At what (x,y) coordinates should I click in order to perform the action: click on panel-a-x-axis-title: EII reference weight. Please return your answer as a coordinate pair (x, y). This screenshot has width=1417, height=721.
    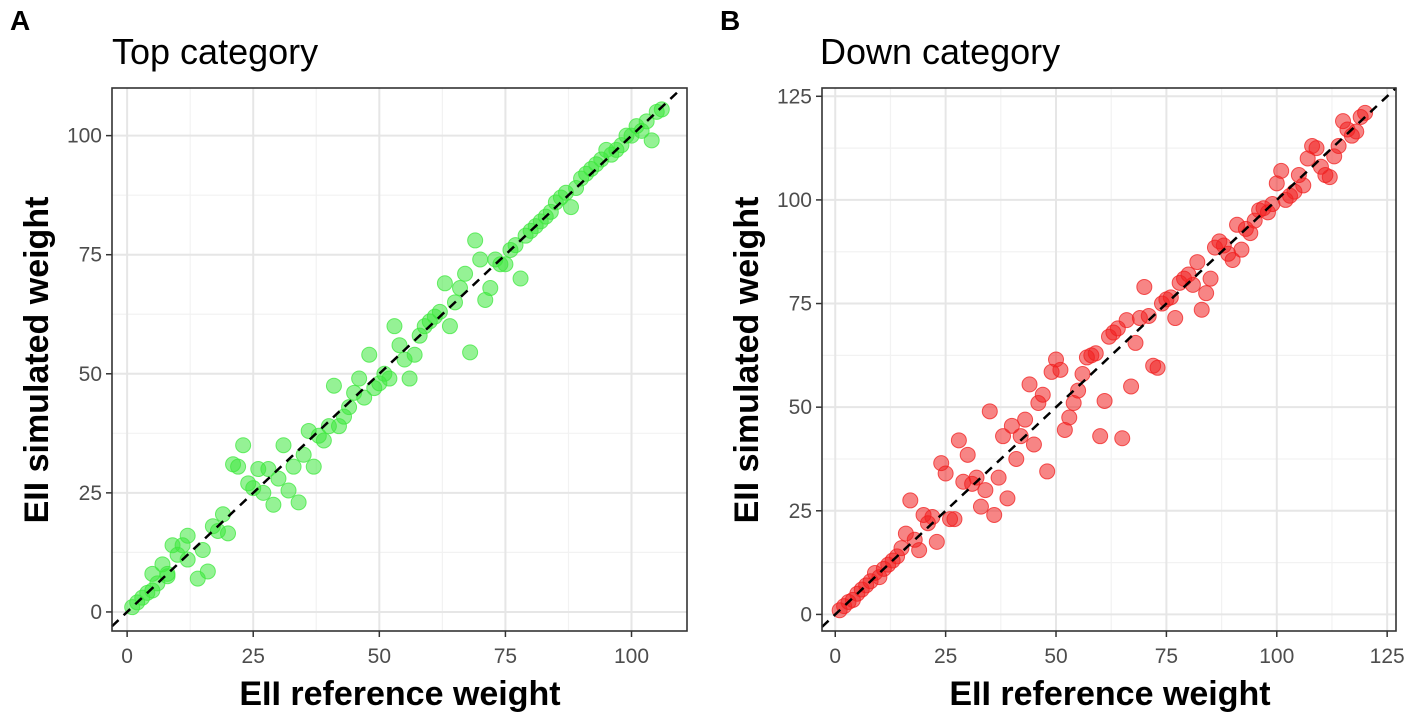
    Looking at the image, I should click on (399, 694).